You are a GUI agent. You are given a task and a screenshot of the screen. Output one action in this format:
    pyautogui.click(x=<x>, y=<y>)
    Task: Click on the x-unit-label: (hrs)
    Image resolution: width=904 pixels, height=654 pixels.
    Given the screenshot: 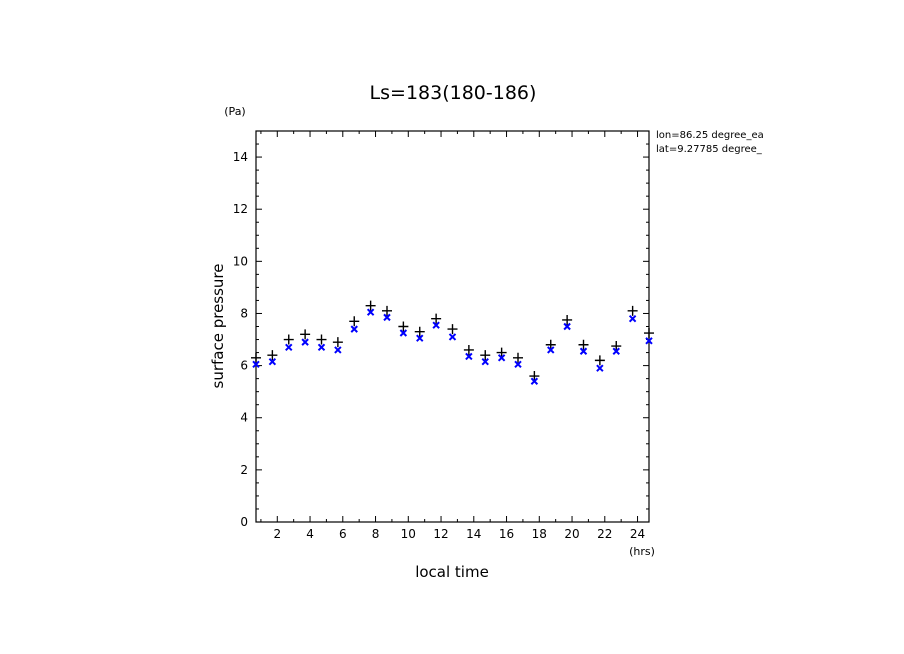 What is the action you would take?
    pyautogui.click(x=642, y=551)
    